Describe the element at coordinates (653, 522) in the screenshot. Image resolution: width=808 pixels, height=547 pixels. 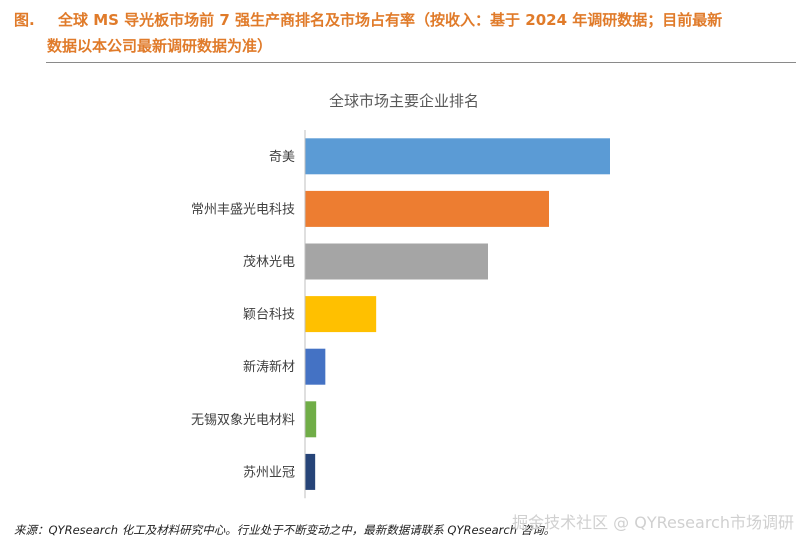
I see `watermark: 掘金技术社区 @ QYResearch市场调研` at that location.